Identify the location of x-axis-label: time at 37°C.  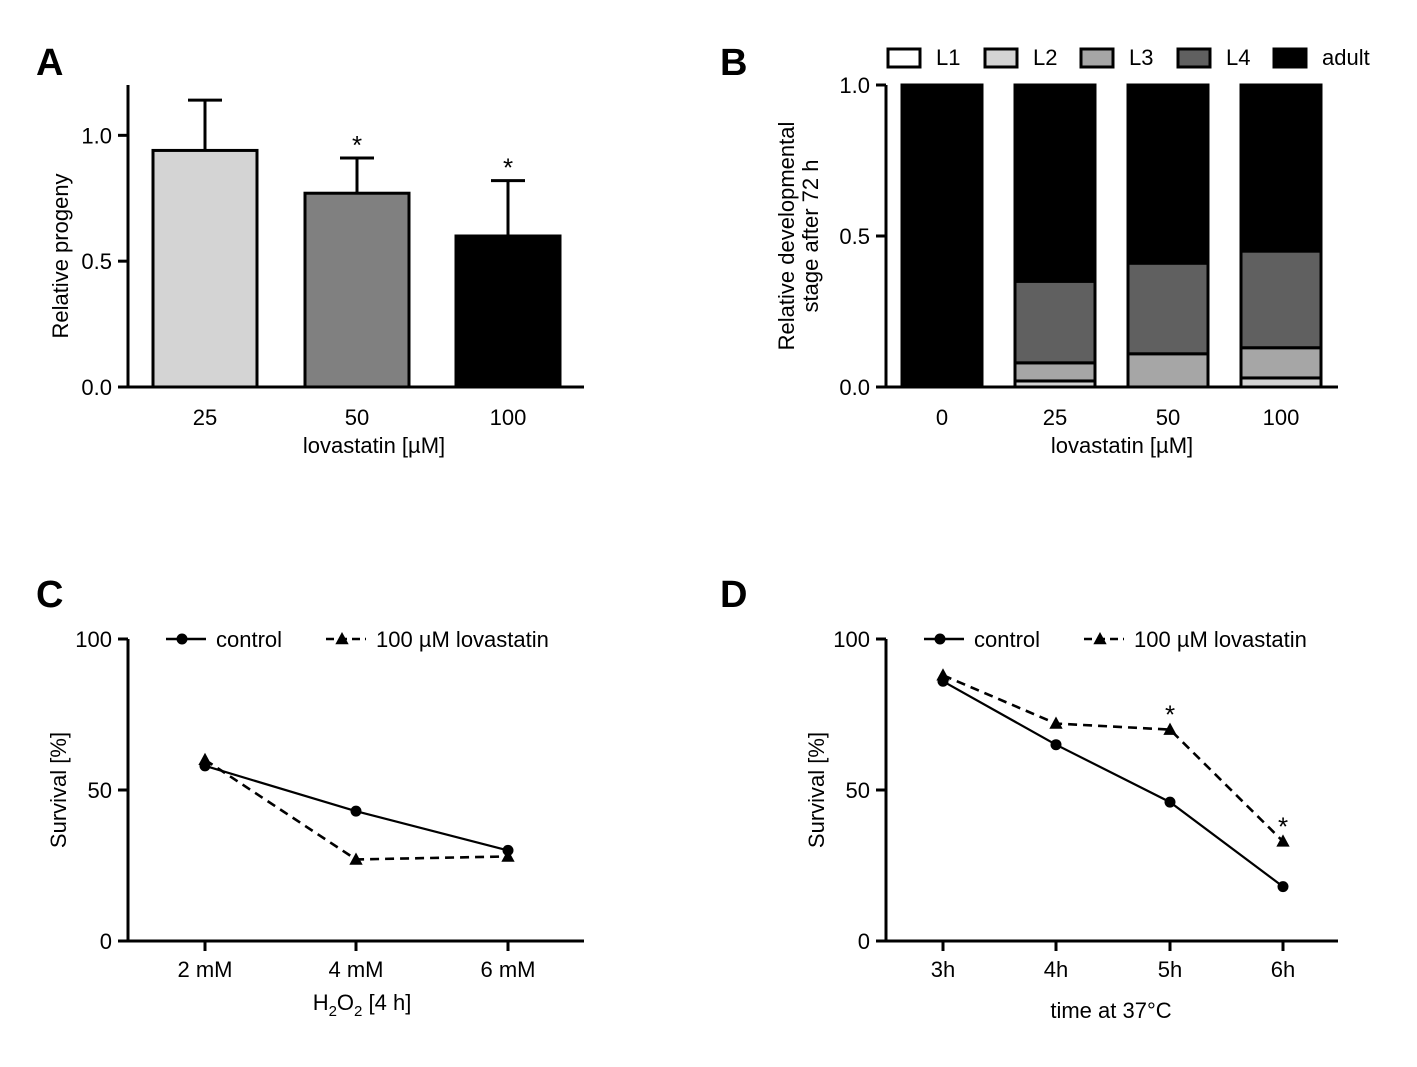
(1110, 1010).